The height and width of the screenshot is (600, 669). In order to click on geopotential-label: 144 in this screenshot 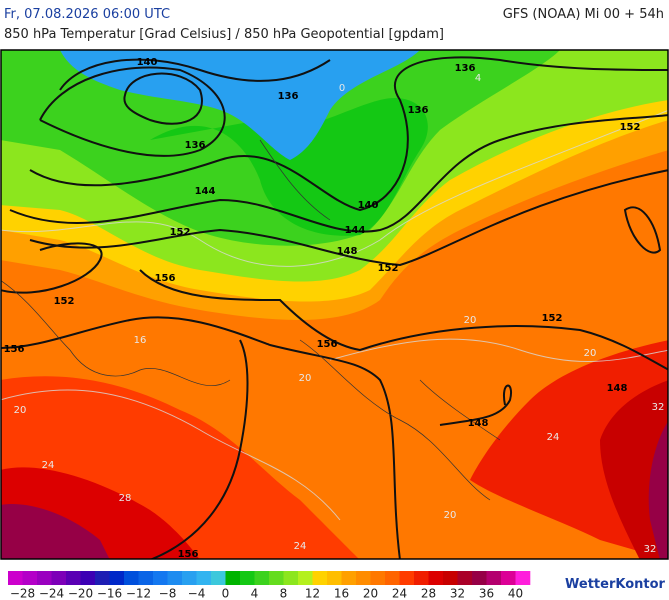, I will do `click(355, 230)`.